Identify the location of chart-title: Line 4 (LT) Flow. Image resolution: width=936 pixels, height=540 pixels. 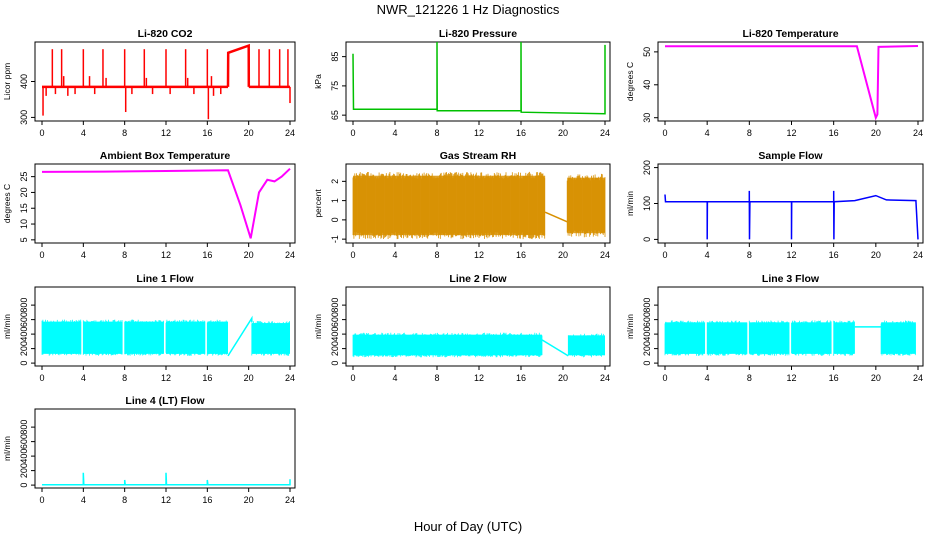
(165, 401).